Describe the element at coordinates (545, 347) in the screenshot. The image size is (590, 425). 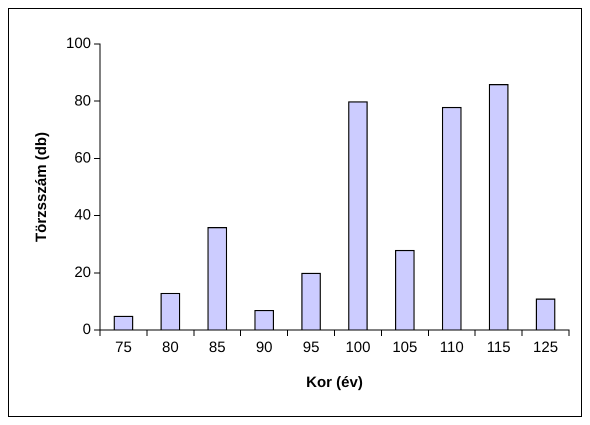
I see `x-tick-label: 125` at that location.